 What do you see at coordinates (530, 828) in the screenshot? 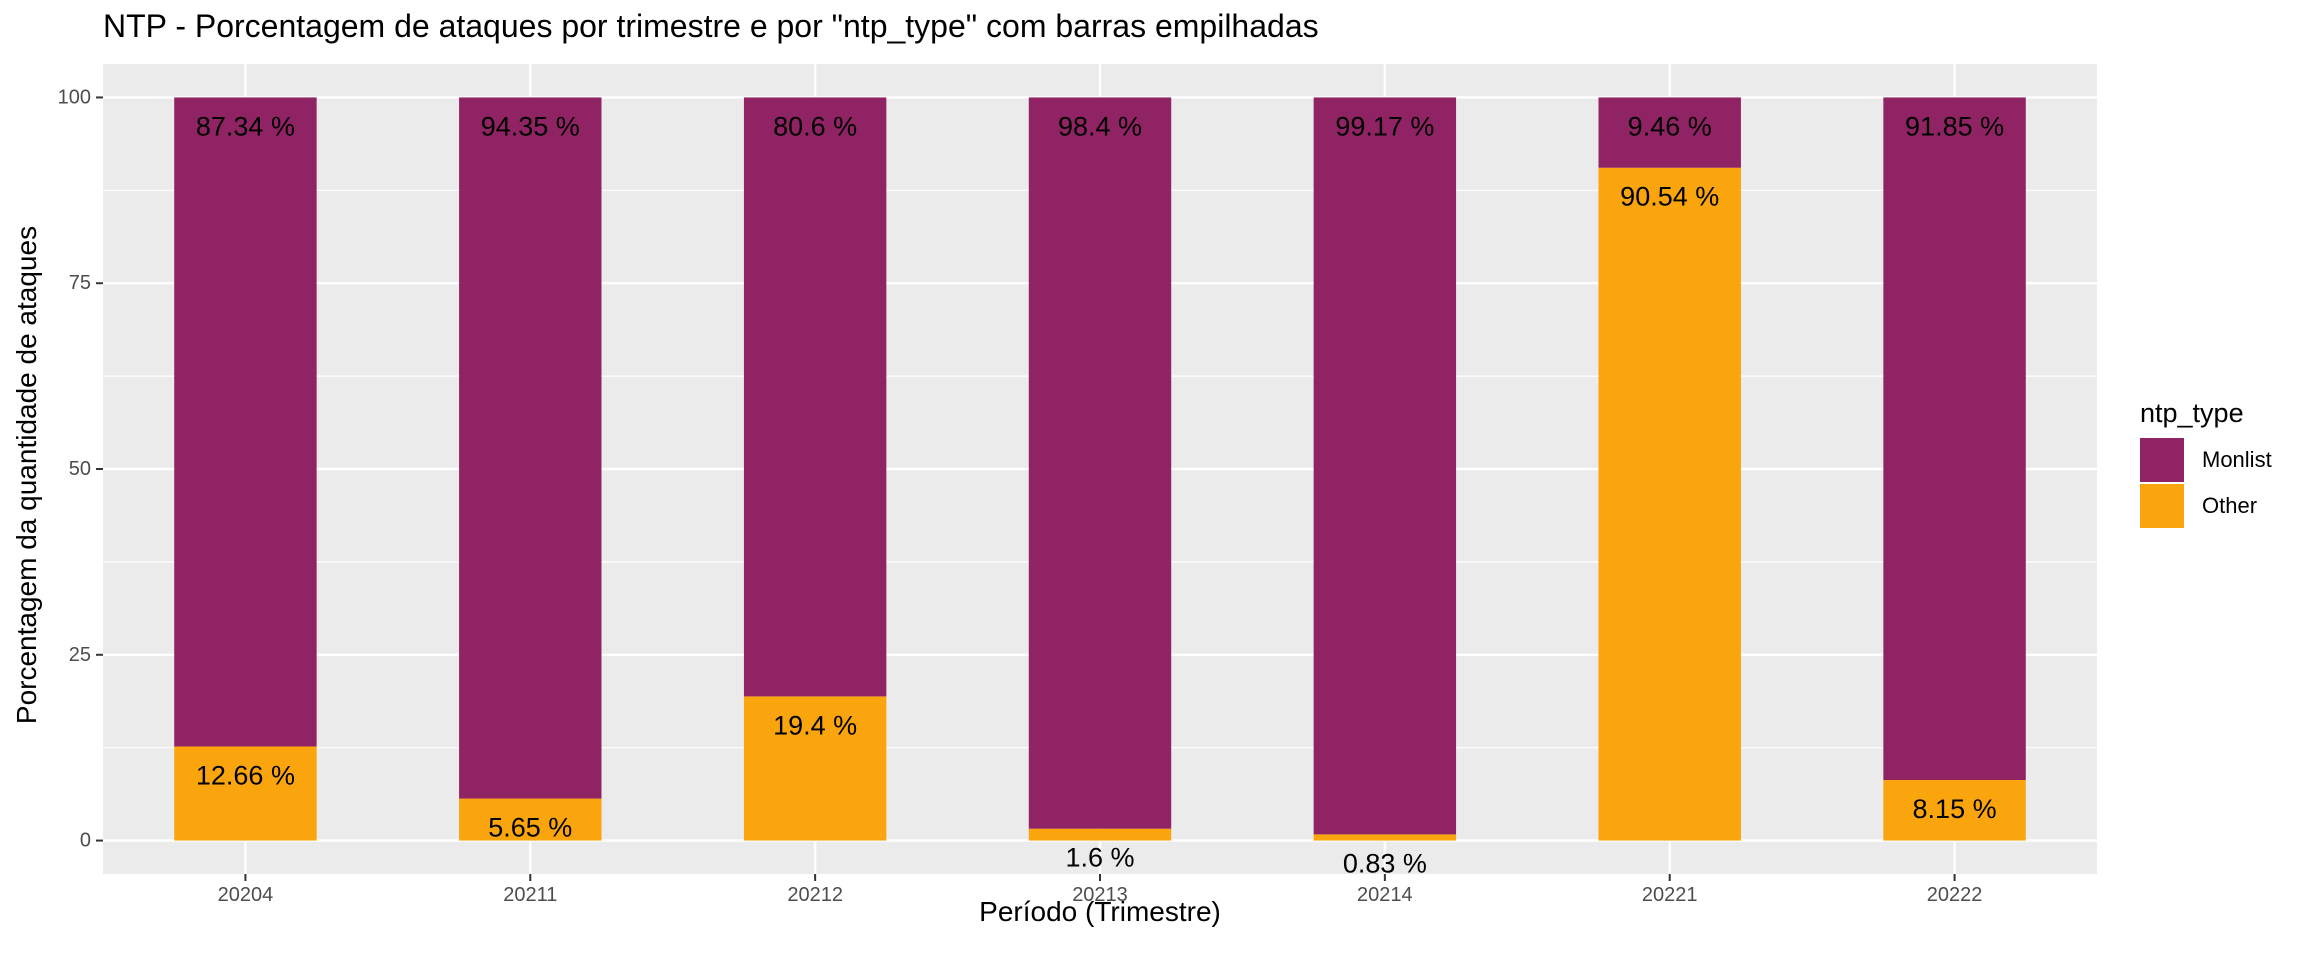
I see `data-label-other: 5.65 %` at bounding box center [530, 828].